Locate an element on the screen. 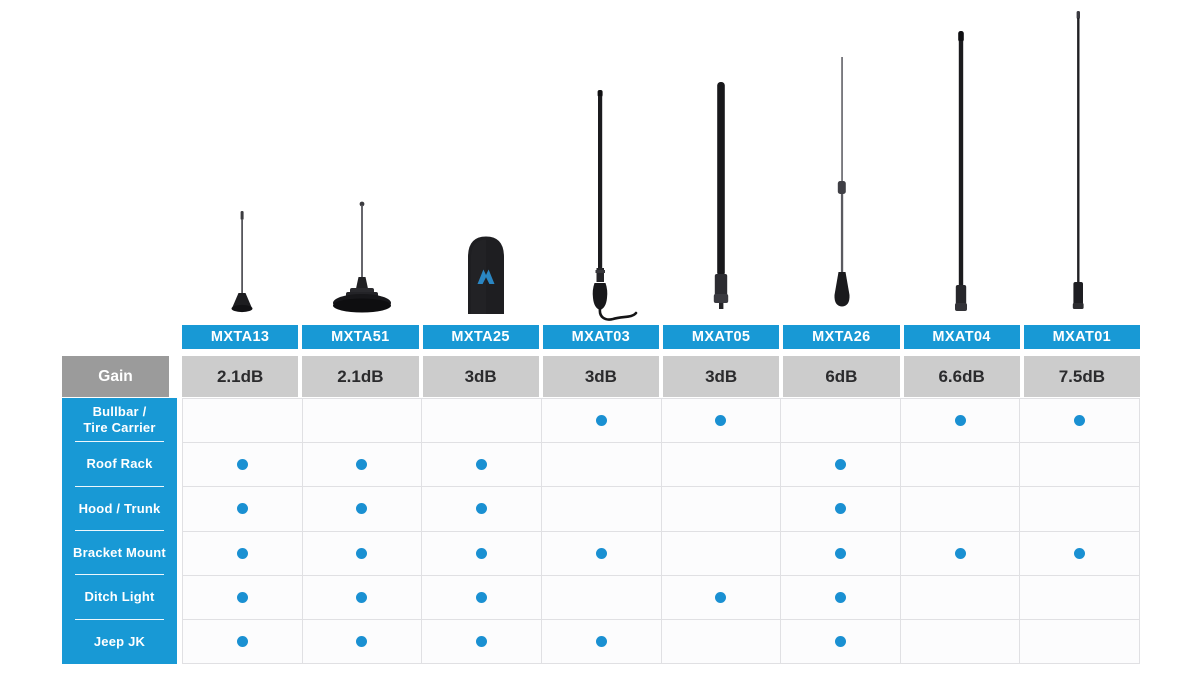 Image resolution: width=1200 pixels, height=698 pixels. antenna-image-mxat04 is located at coordinates (961, 171).